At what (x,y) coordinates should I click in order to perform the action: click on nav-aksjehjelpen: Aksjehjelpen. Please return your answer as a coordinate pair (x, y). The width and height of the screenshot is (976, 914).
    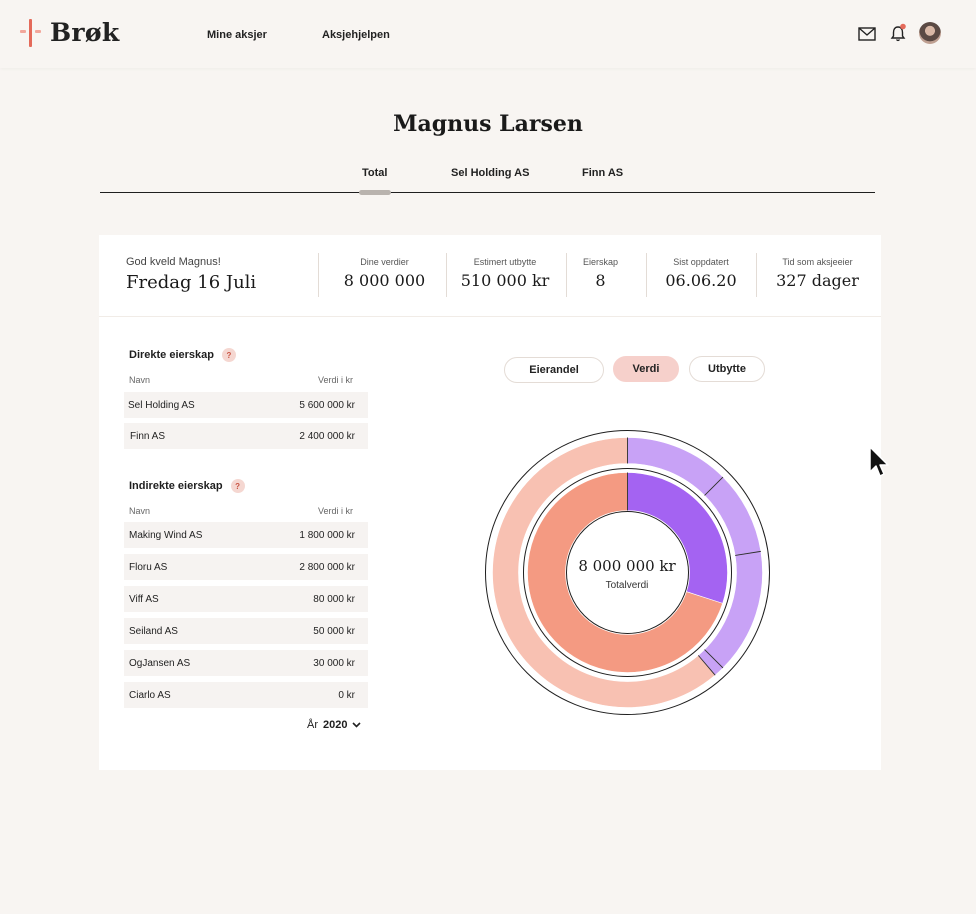
    Looking at the image, I should click on (356, 35).